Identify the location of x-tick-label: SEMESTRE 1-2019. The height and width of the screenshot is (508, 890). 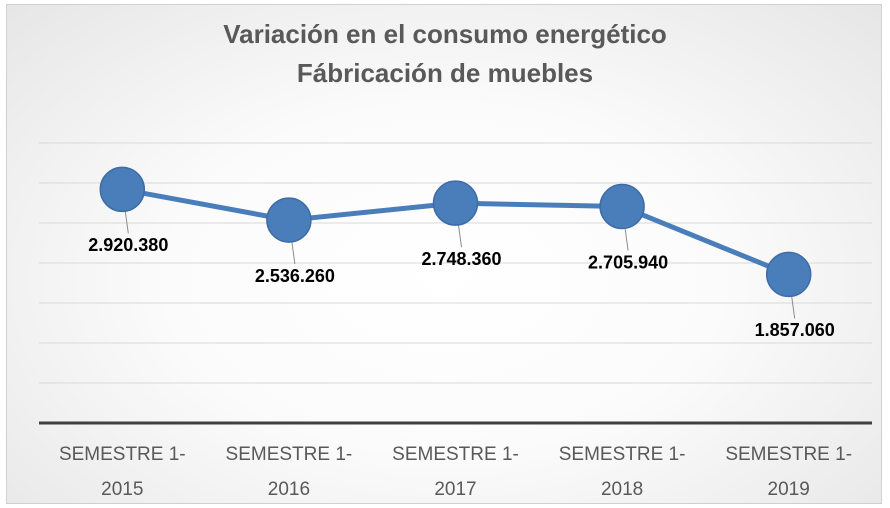
(789, 472).